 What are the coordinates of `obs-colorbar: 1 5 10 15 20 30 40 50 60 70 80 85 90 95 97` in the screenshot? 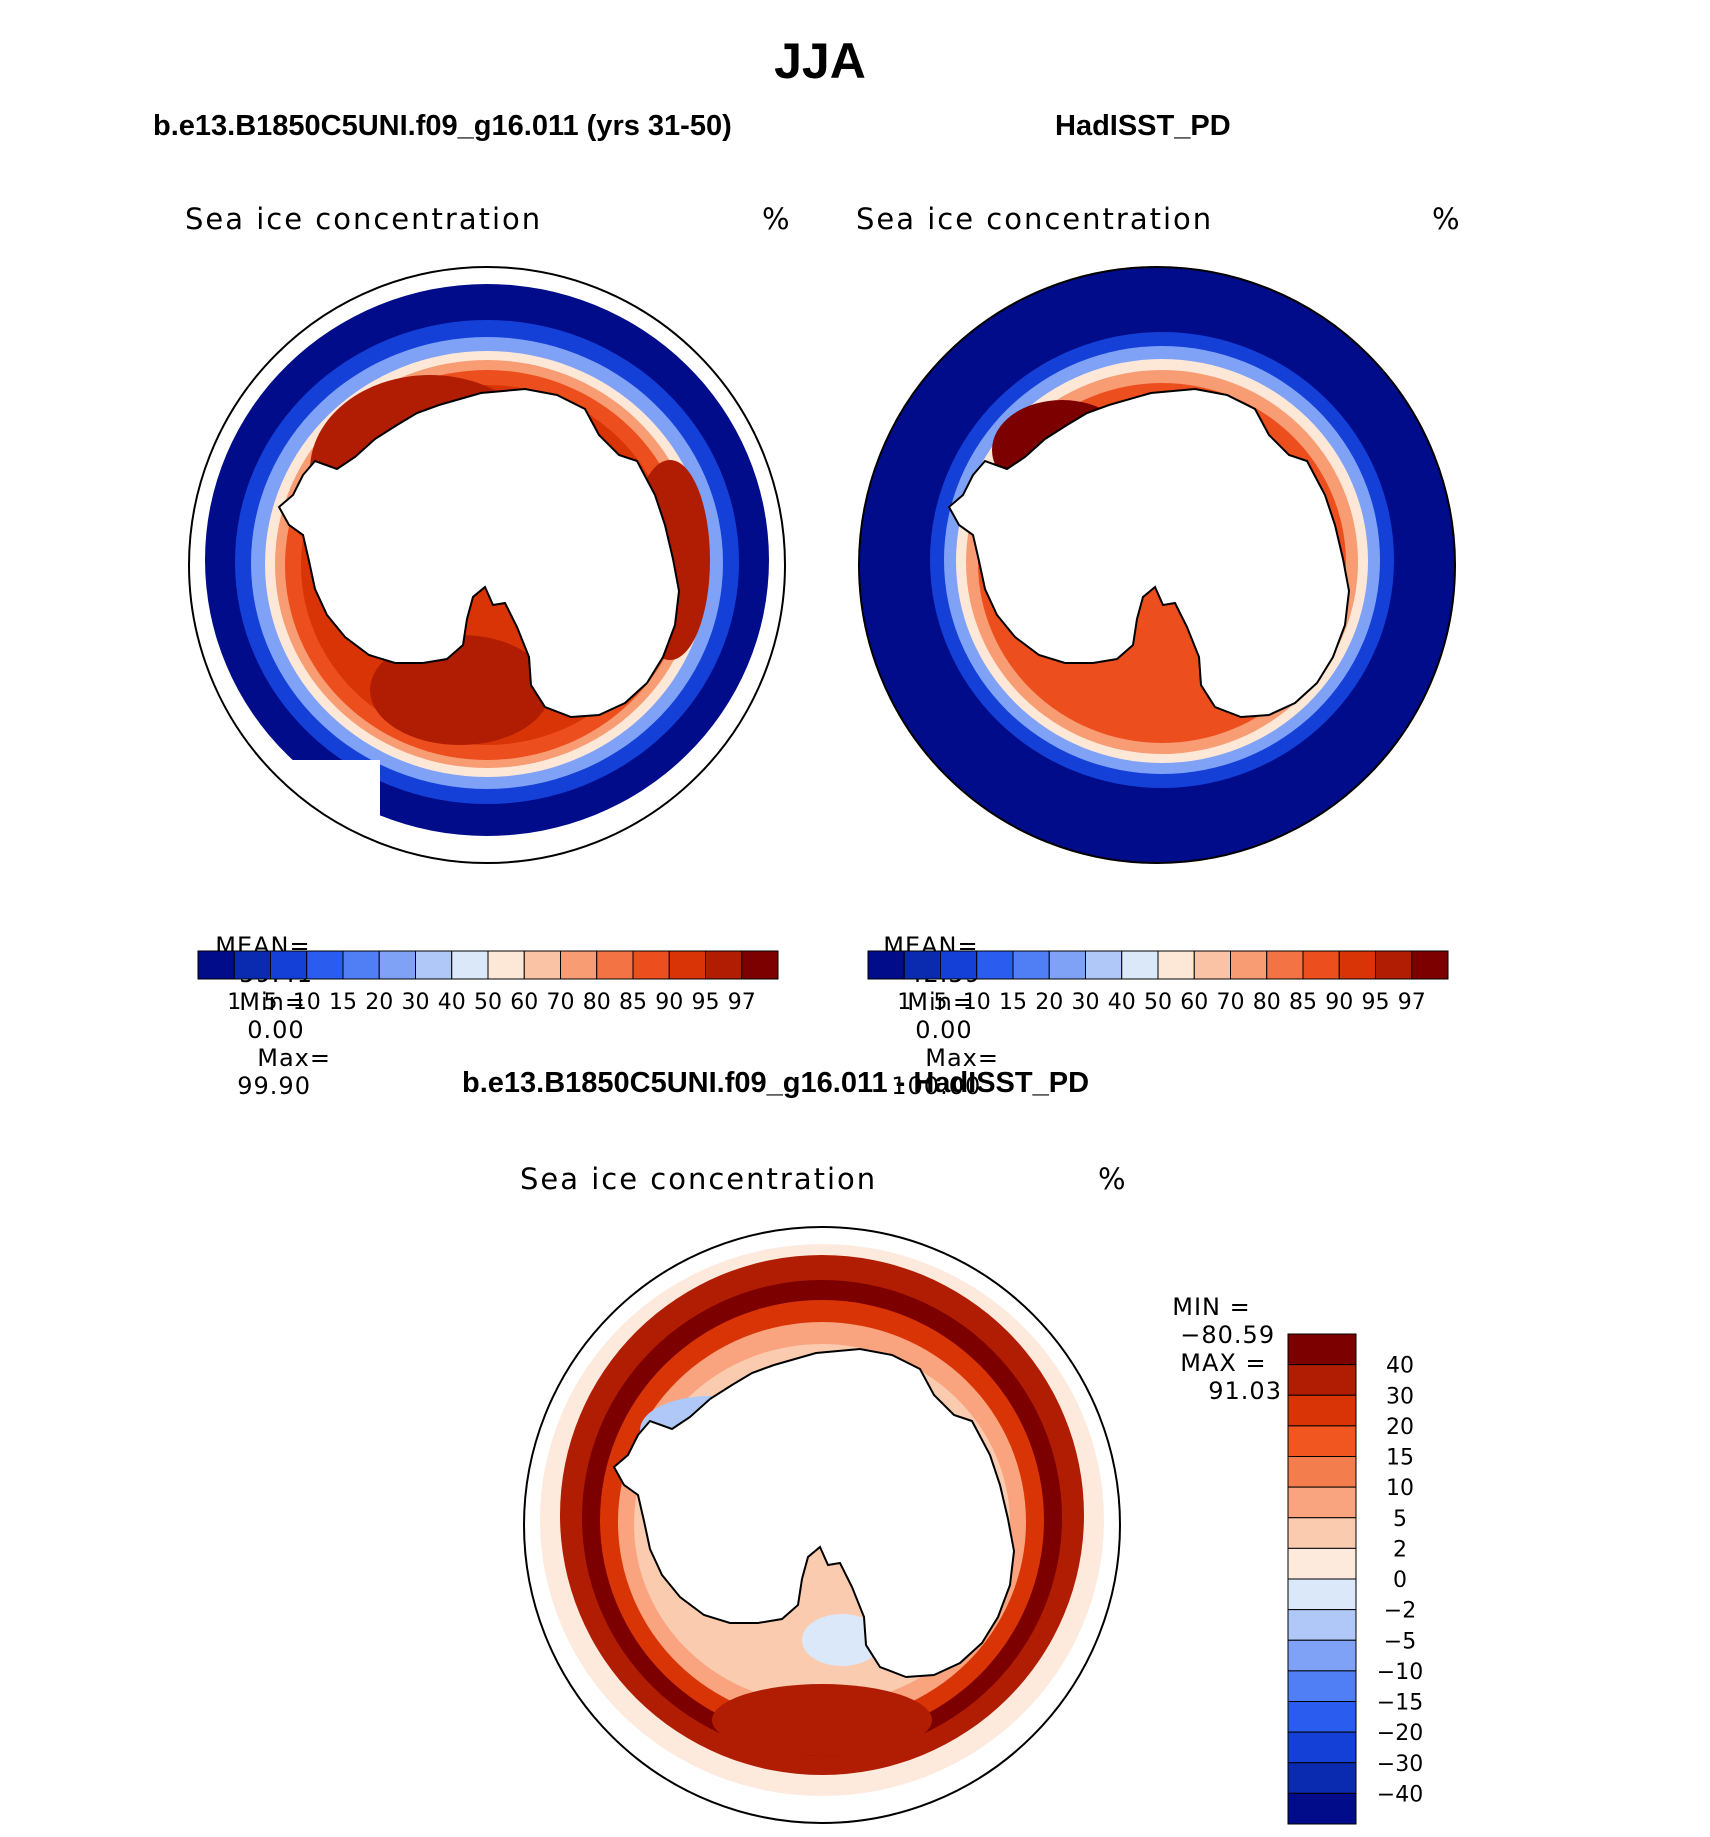 It's located at (1158, 982).